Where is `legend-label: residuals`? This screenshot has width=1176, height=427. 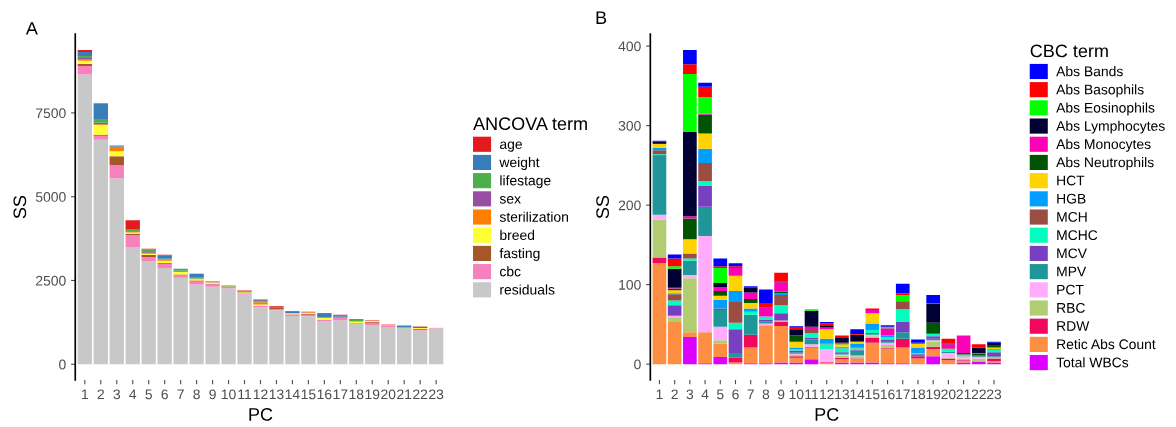
legend-label: residuals is located at coordinates (527, 289).